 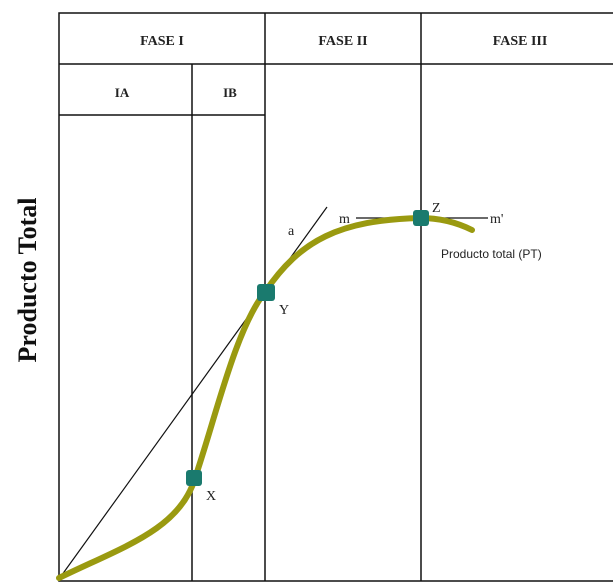 I want to click on point-y-marker, so click(x=266, y=292).